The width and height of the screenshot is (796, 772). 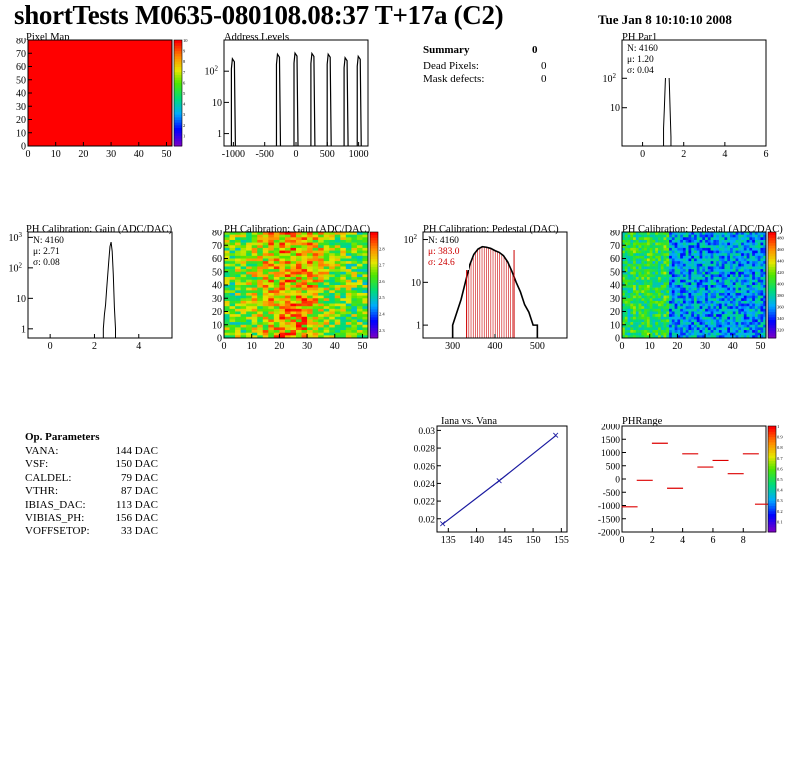 I want to click on x-tick-label: 0, so click(x=50, y=346).